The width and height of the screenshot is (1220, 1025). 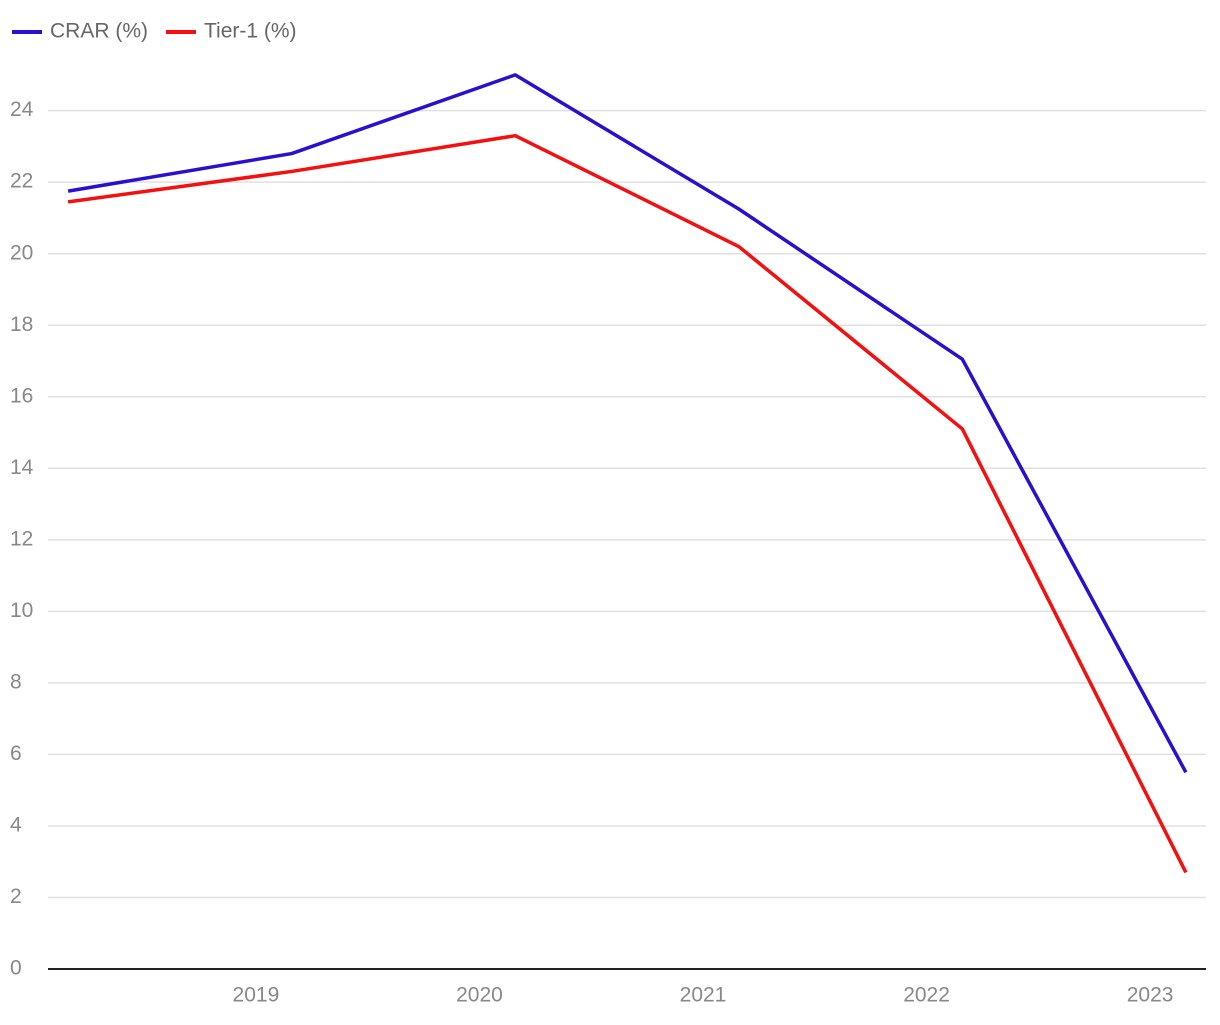 I want to click on y-tick-label: 20, so click(x=21, y=252).